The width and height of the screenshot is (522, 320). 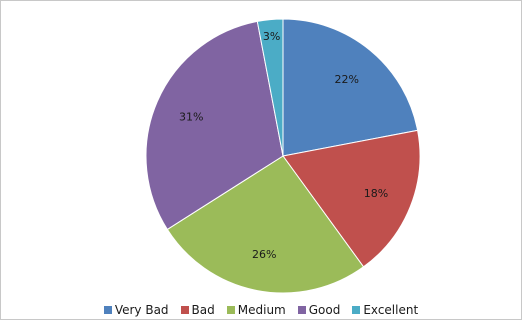 I want to click on legend-item-good: Good, so click(x=319, y=310).